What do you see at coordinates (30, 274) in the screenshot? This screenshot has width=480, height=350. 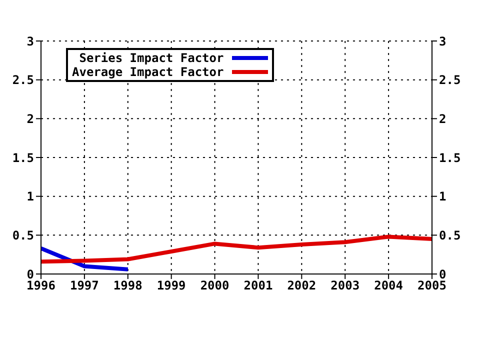 I see `y-tick-label: 0` at bounding box center [30, 274].